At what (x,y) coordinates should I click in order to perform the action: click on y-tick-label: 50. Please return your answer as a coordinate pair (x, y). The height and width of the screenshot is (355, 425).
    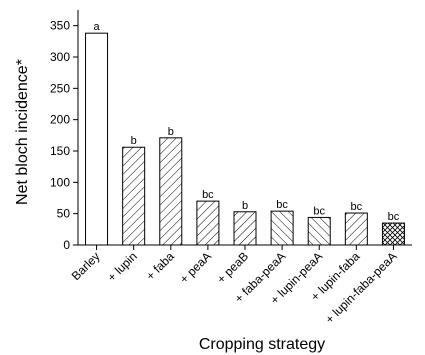
    Looking at the image, I should click on (64, 214).